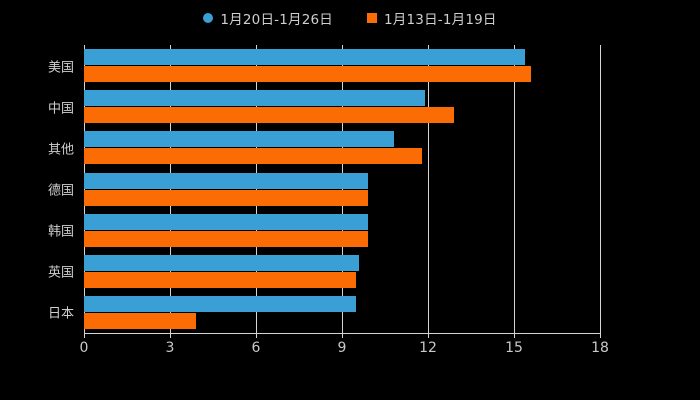 This screenshot has width=700, height=400. I want to click on y-tick-label-中国: 中国, so click(60, 109).